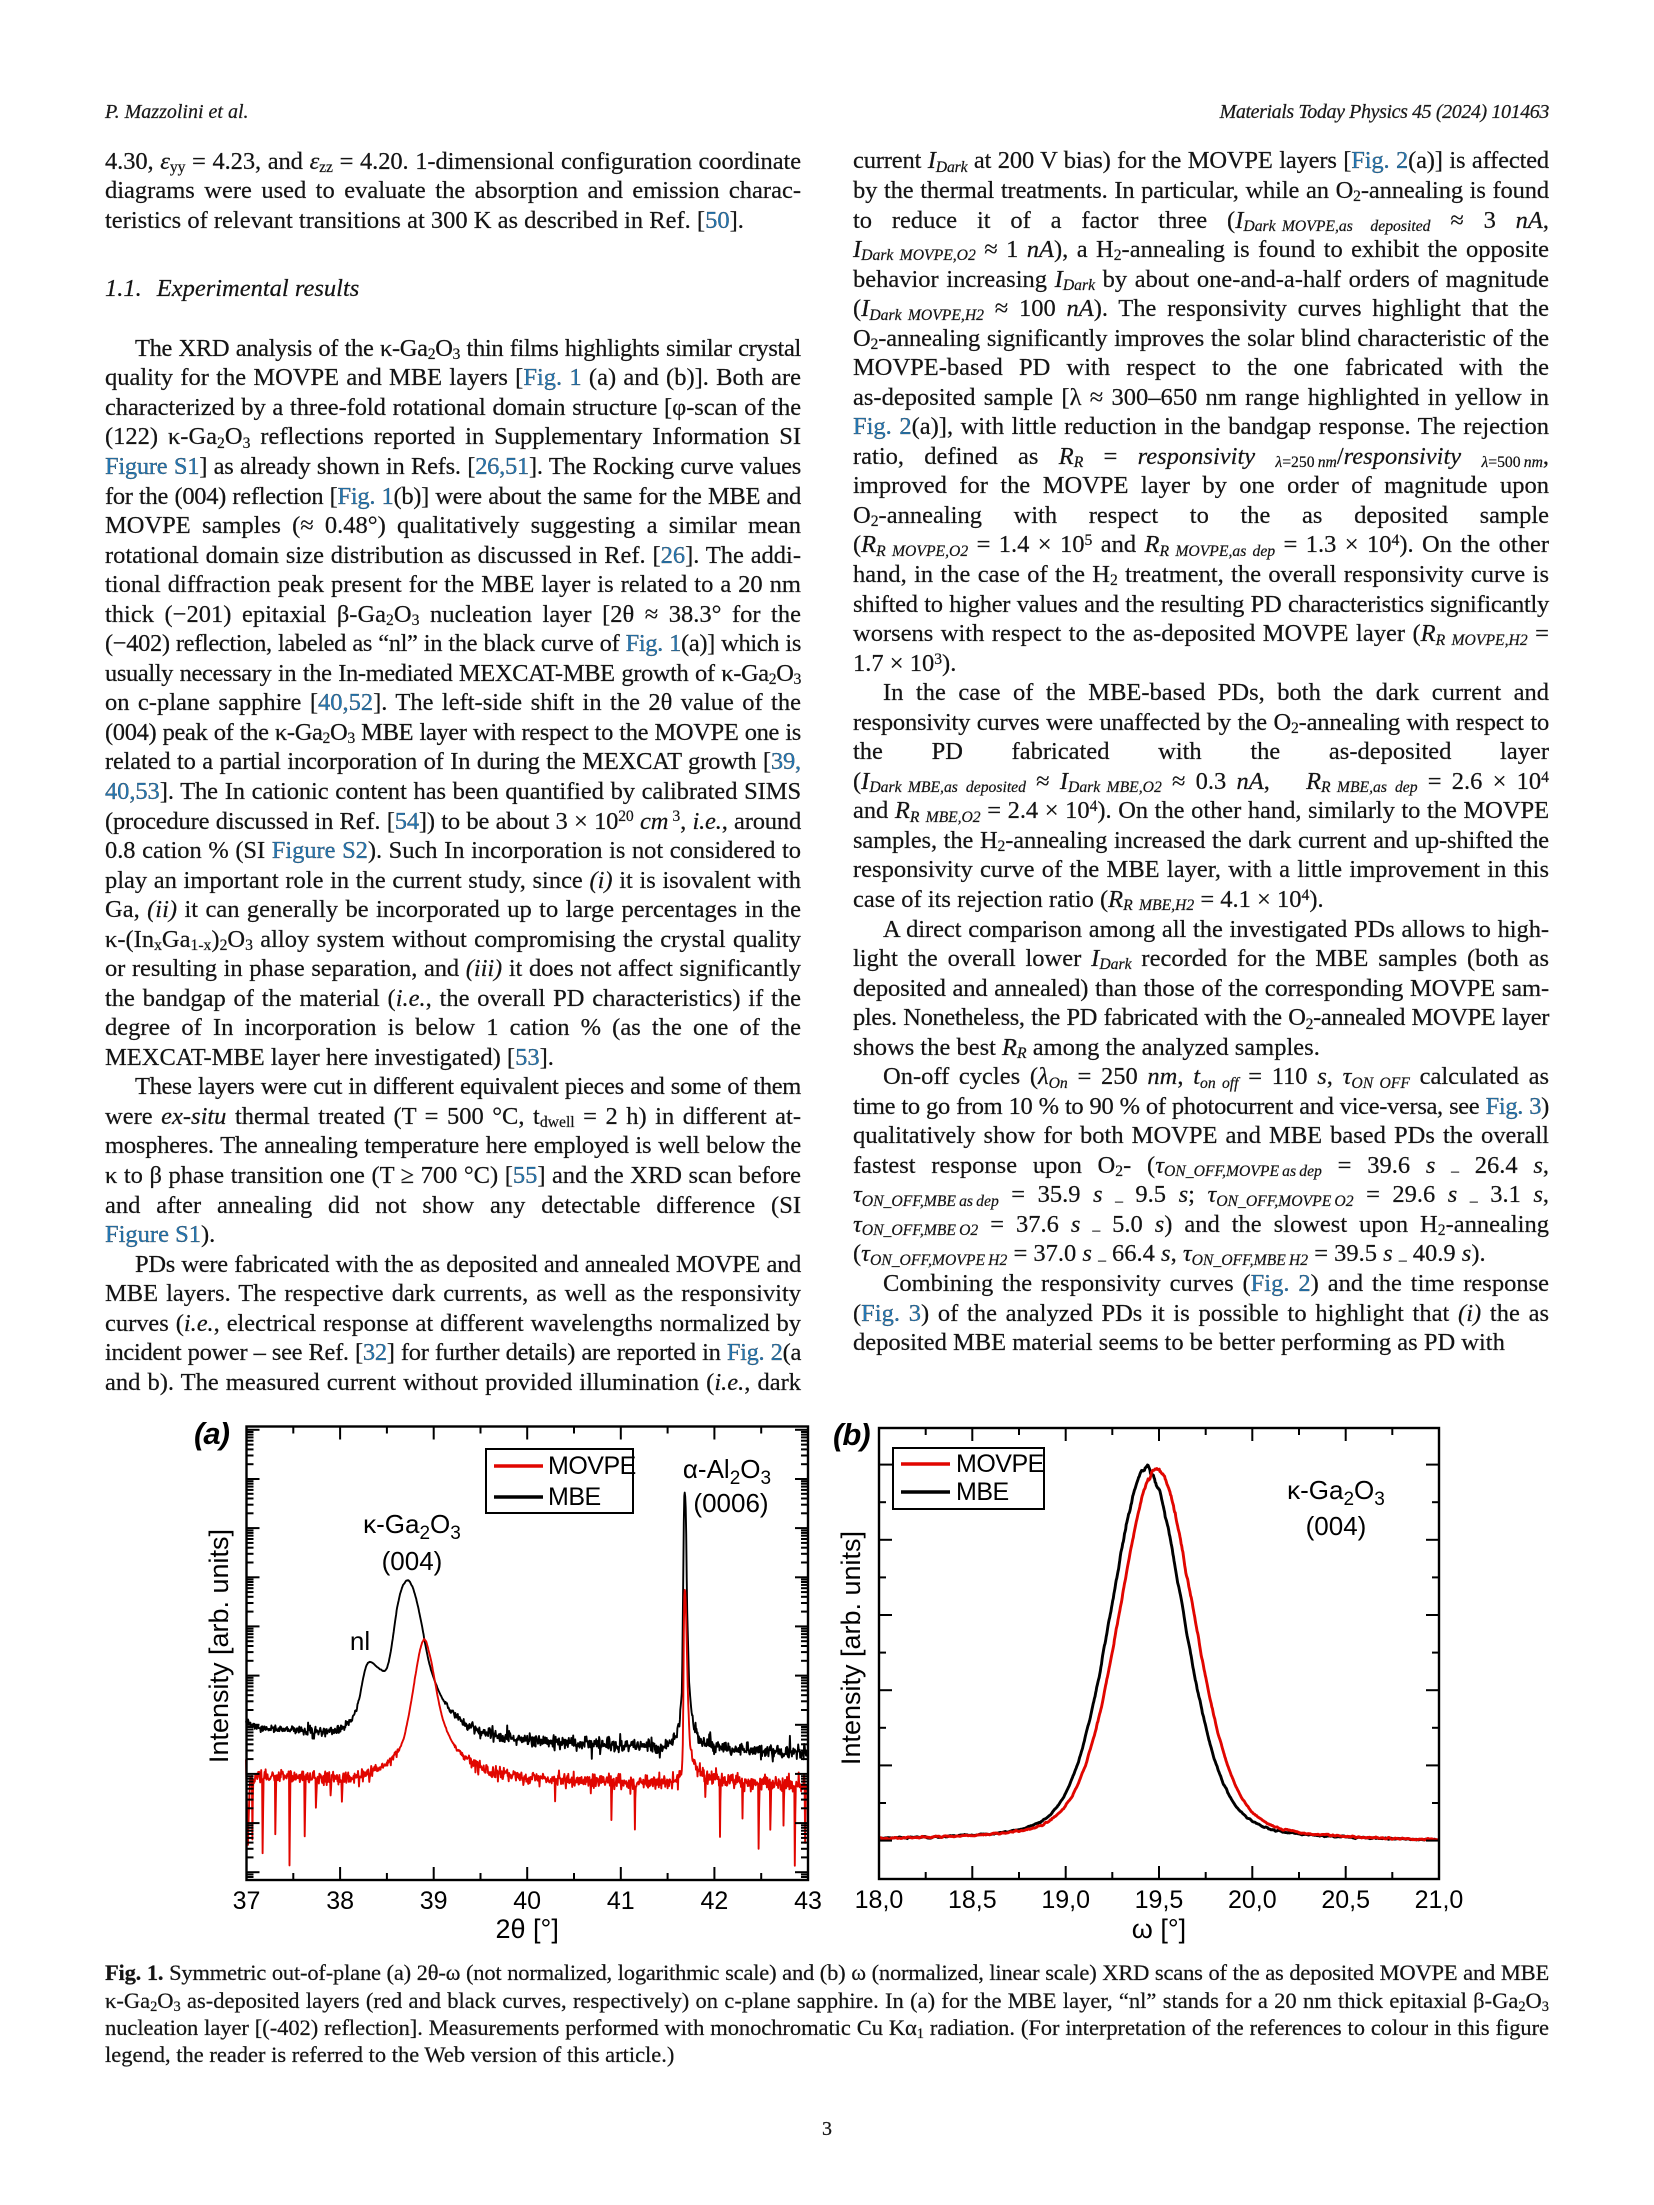  What do you see at coordinates (1159, 1929) in the screenshot?
I see `svg-text: ω [°]` at bounding box center [1159, 1929].